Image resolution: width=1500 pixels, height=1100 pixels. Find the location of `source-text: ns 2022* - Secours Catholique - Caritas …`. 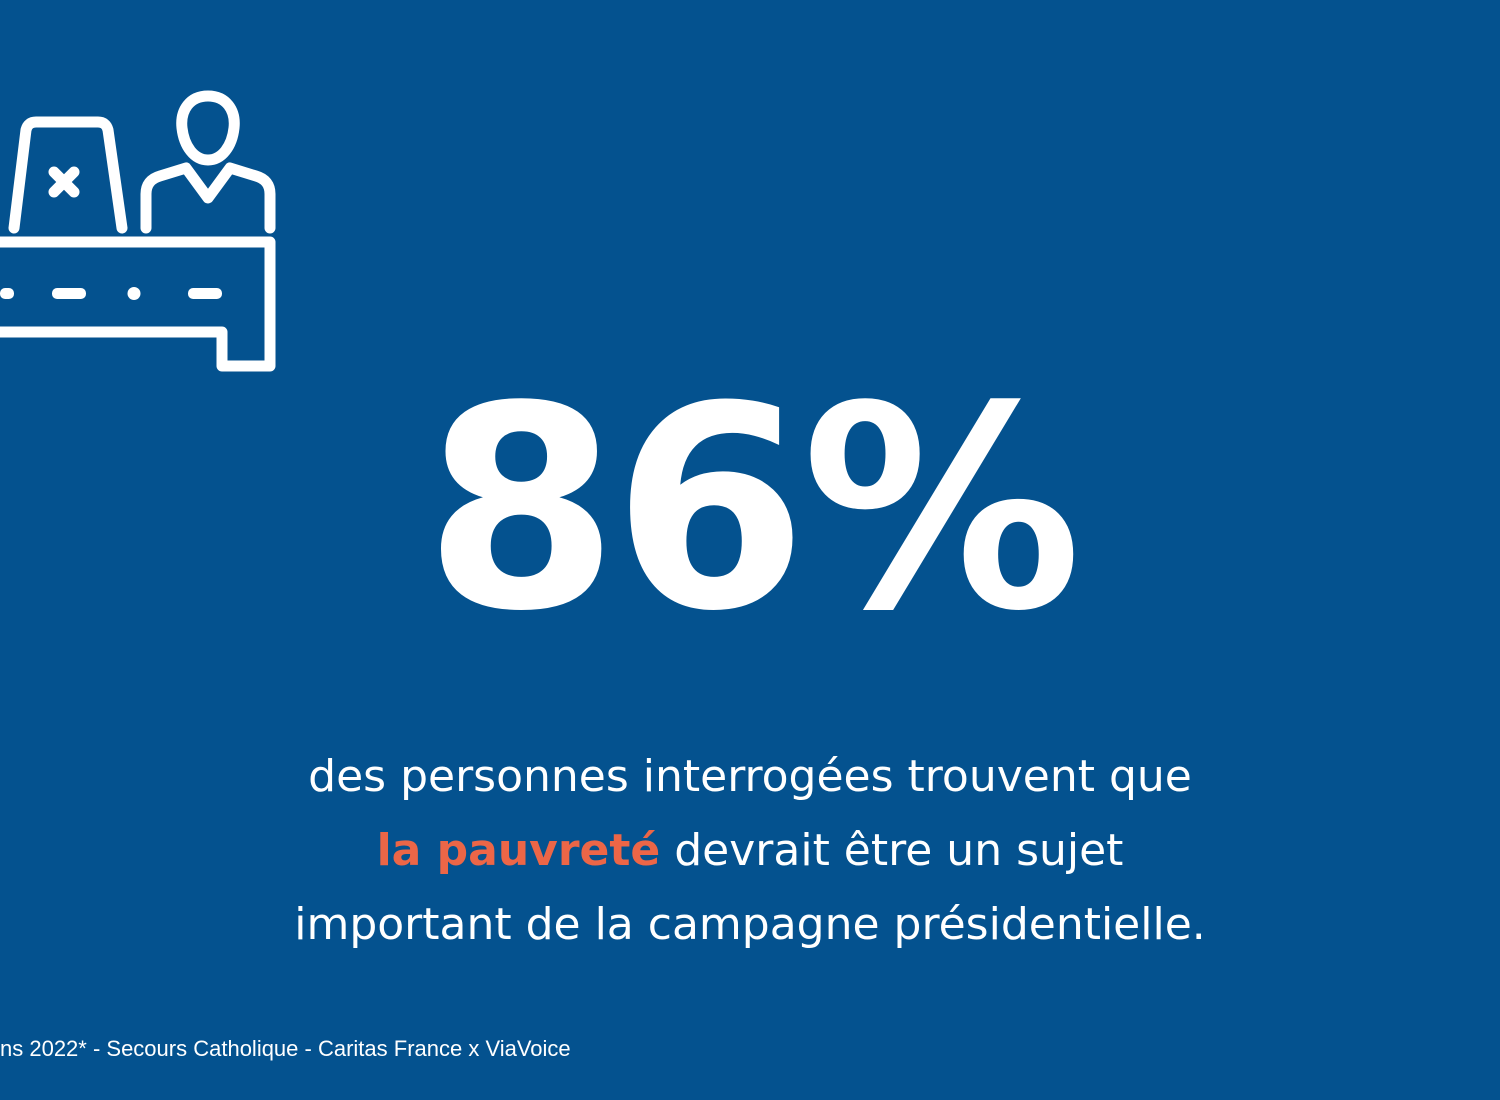

source-text: ns 2022* - Secours Catholique - Caritas … is located at coordinates (285, 1048).